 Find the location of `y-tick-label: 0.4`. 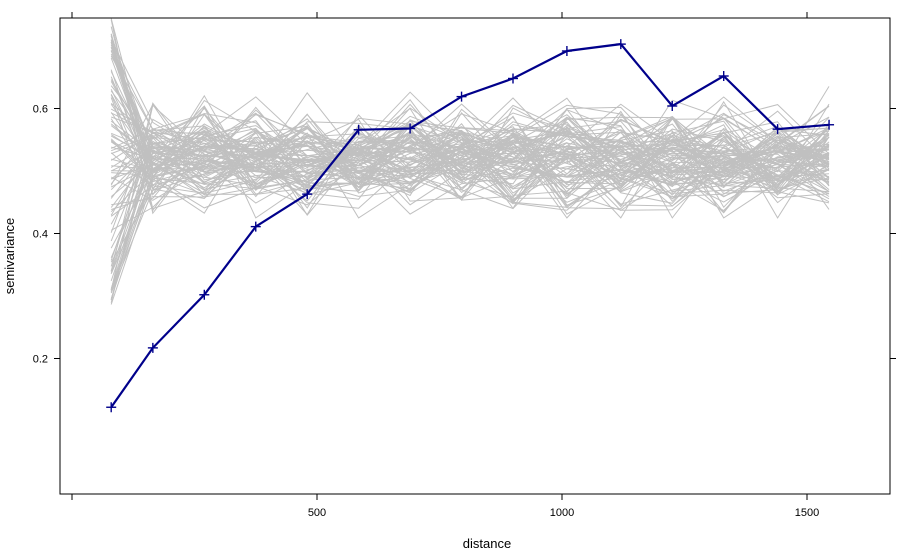

y-tick-label: 0.4 is located at coordinates (40, 235).